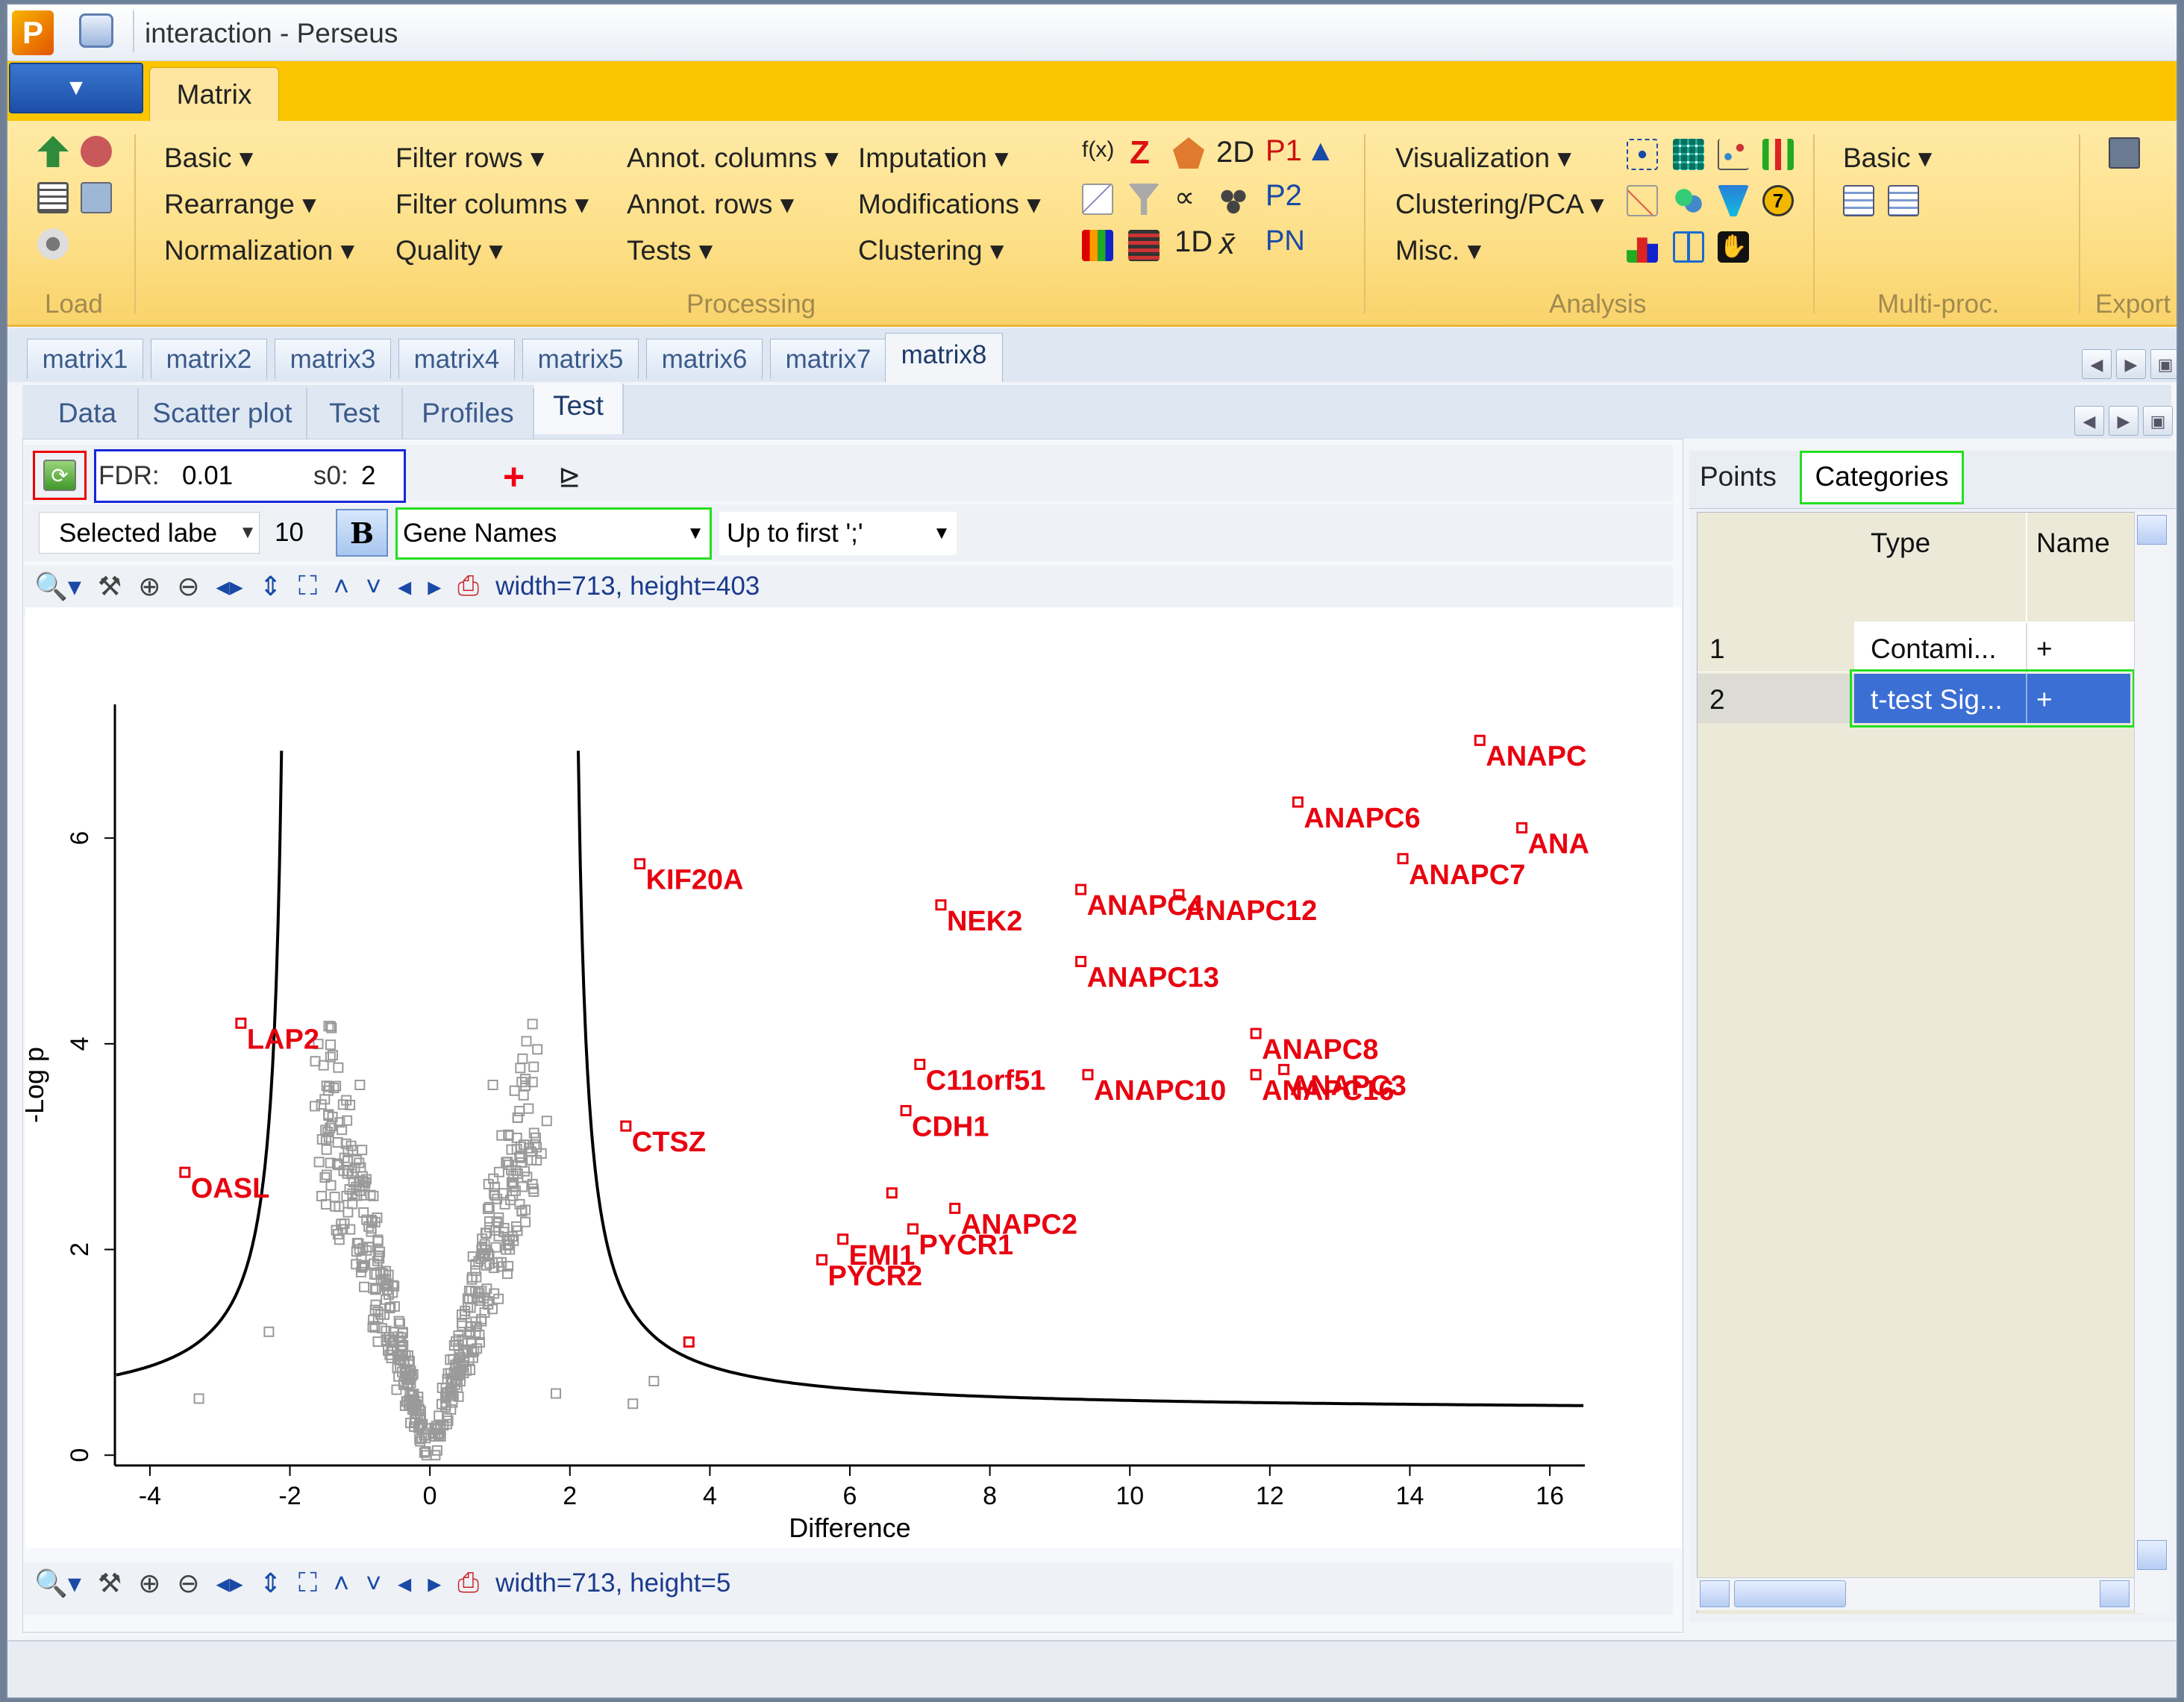 This screenshot has height=1702, width=2184. What do you see at coordinates (362, 533) in the screenshot?
I see `bold-toggle-button: B` at bounding box center [362, 533].